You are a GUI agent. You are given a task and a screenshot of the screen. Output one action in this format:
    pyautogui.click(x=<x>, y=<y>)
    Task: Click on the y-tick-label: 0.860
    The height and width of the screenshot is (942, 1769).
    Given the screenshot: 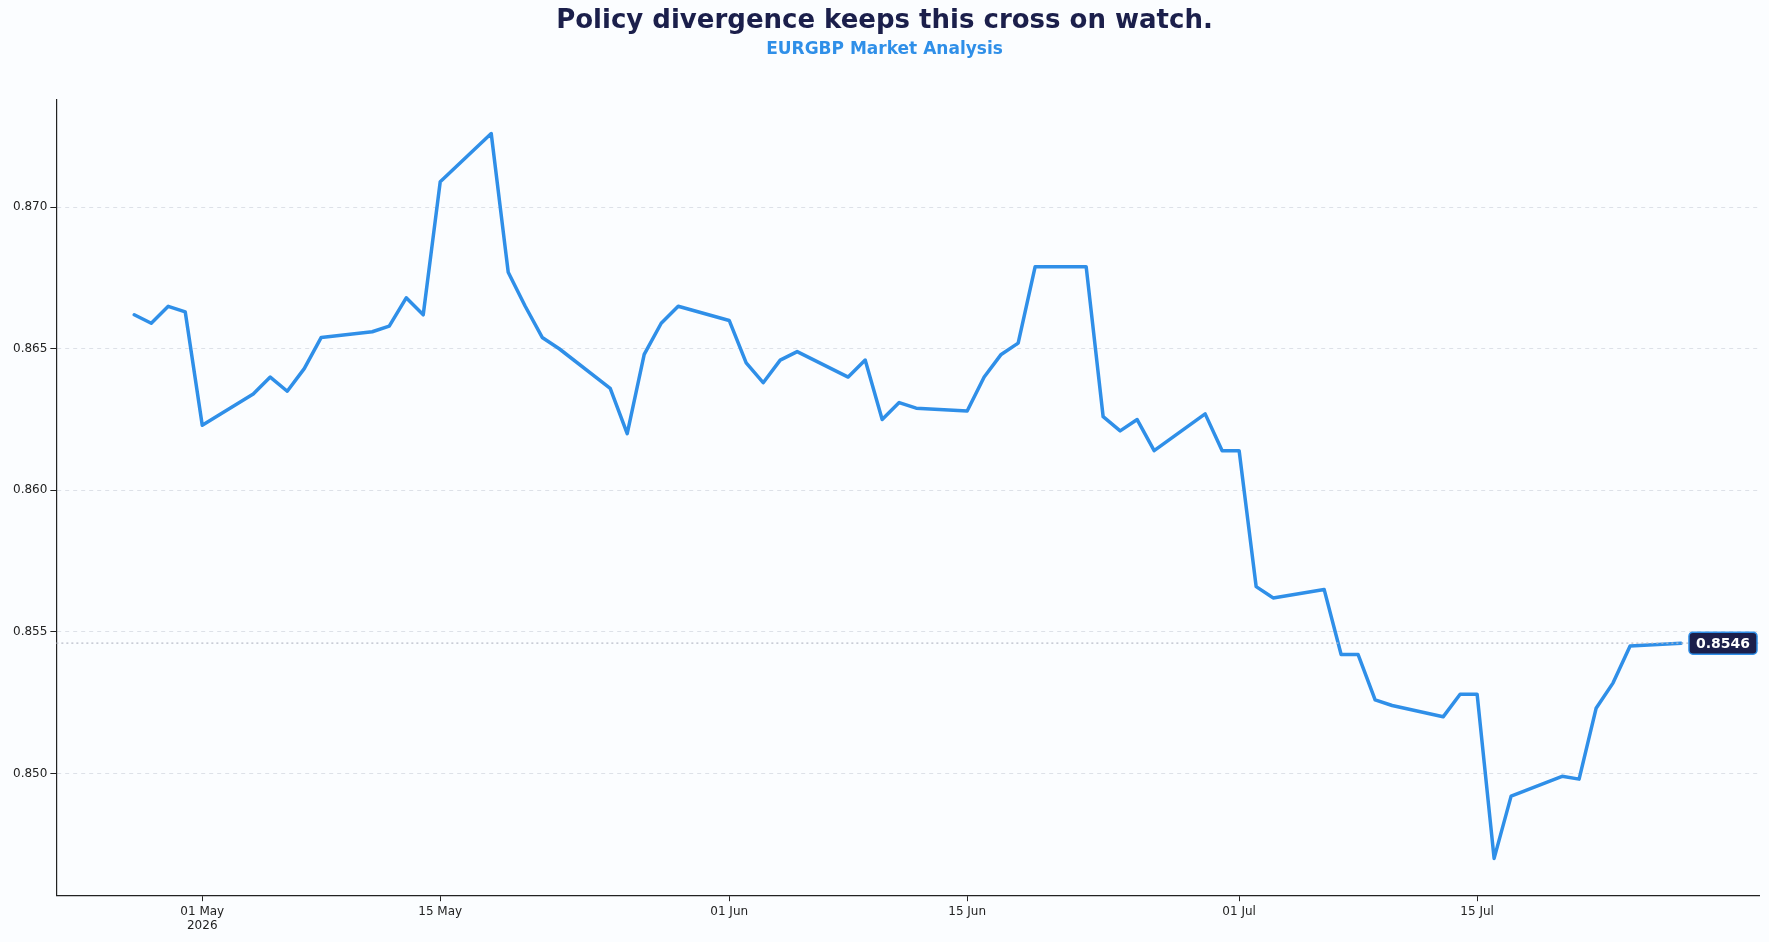 What is the action you would take?
    pyautogui.click(x=30, y=489)
    